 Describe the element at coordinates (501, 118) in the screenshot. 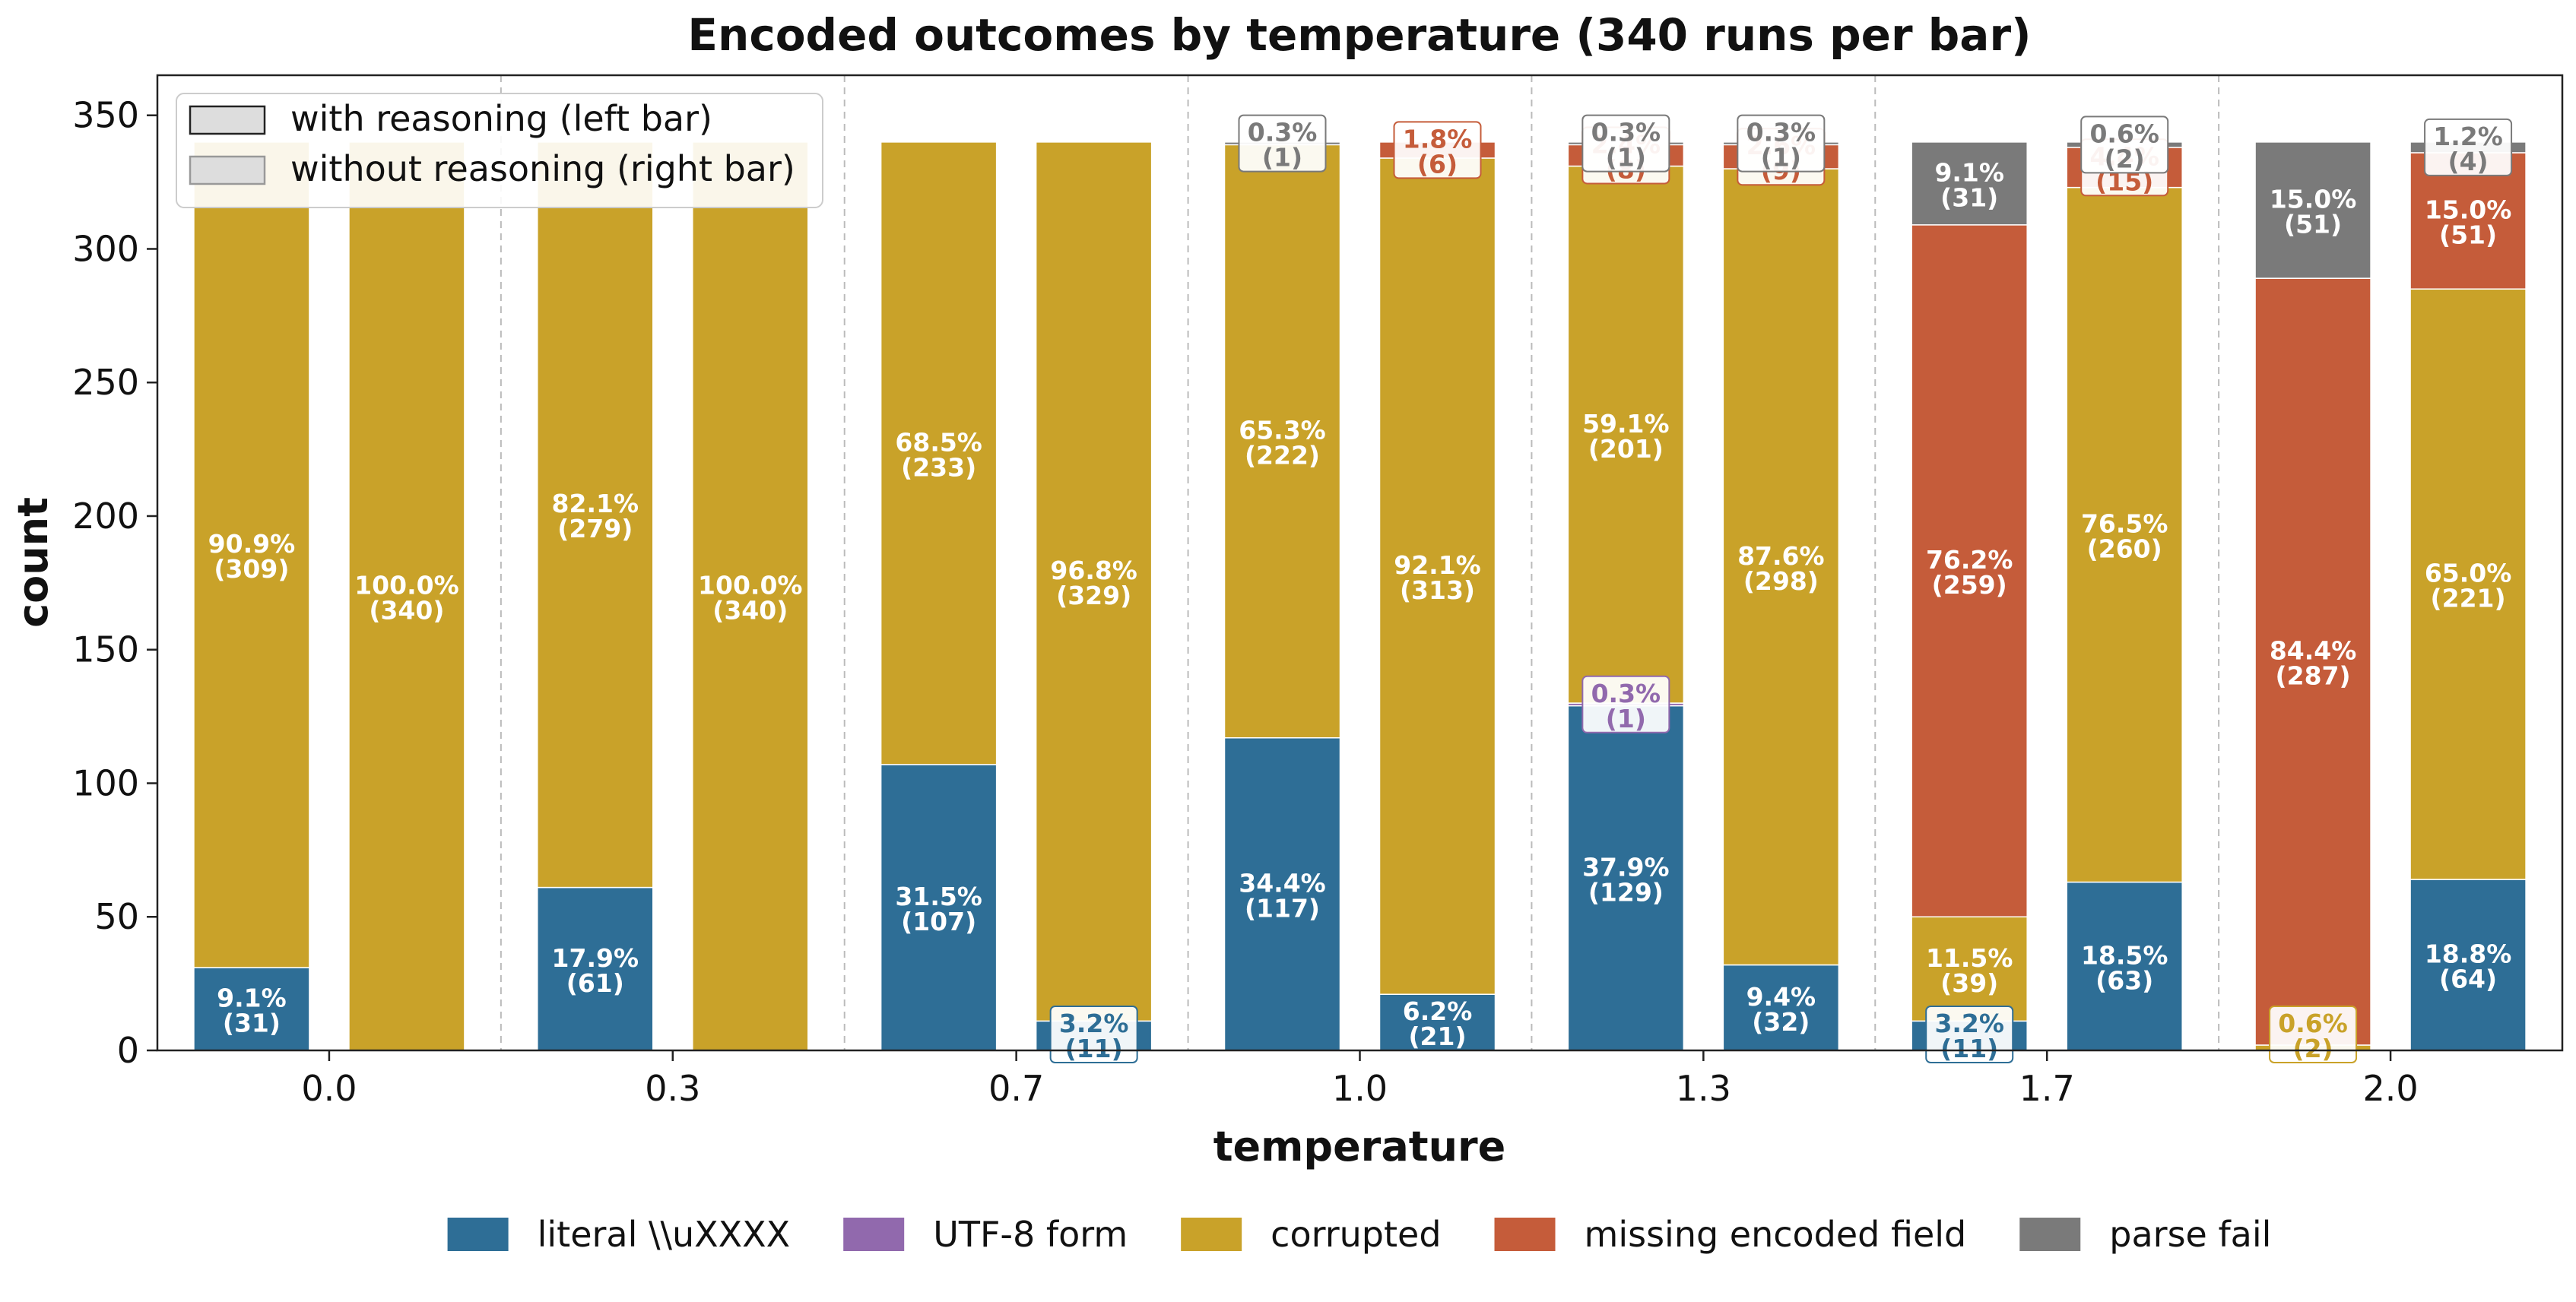

I see `legend-label: with reasoning (left bar)` at that location.